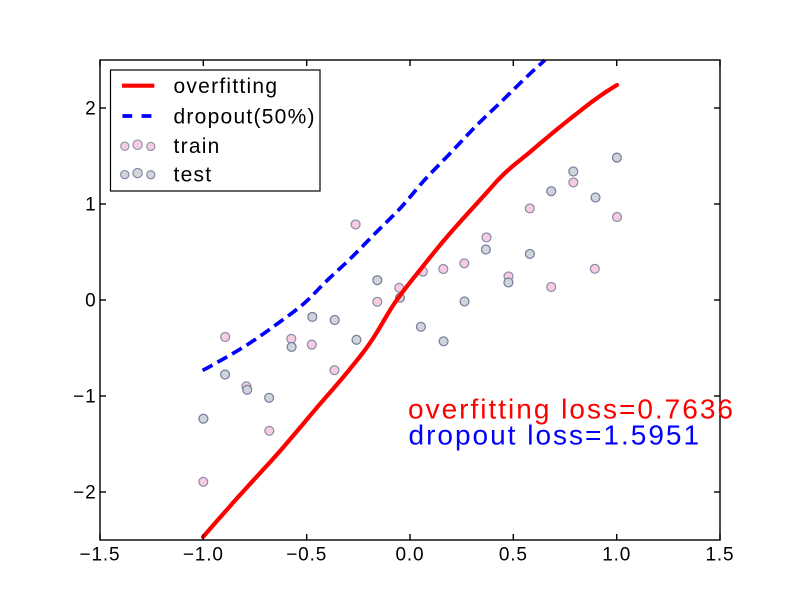  I want to click on svg-text: overfitting loss=0.7636, so click(571, 409).